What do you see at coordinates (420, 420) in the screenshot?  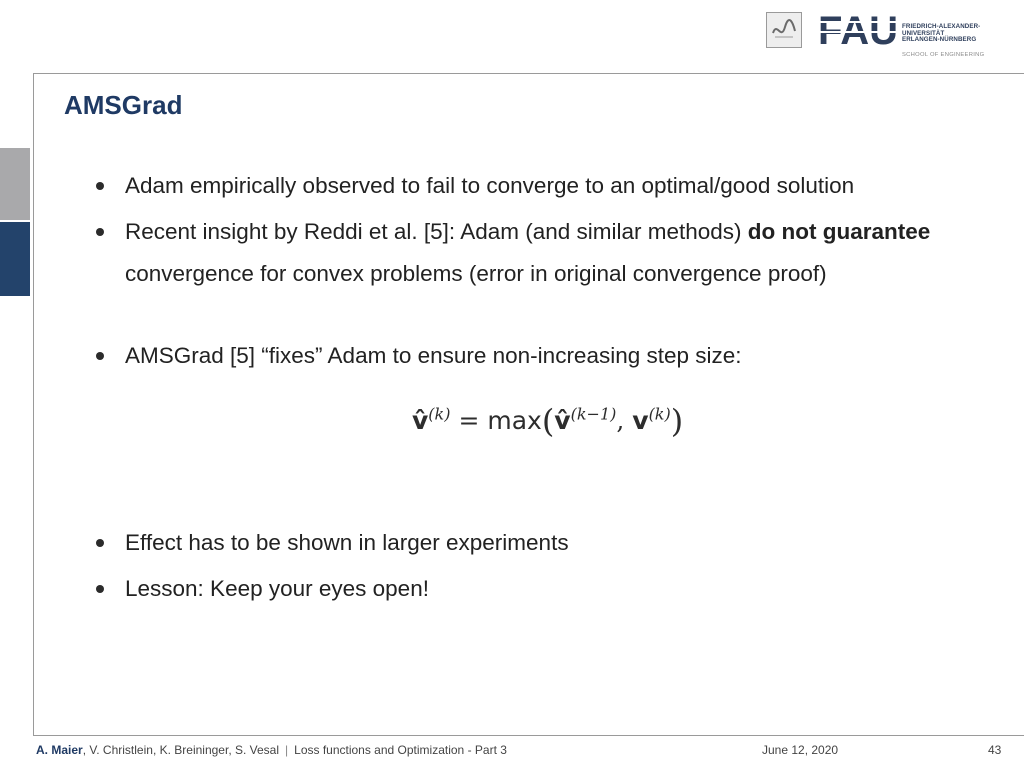 I see `formula-lhs: v̂` at bounding box center [420, 420].